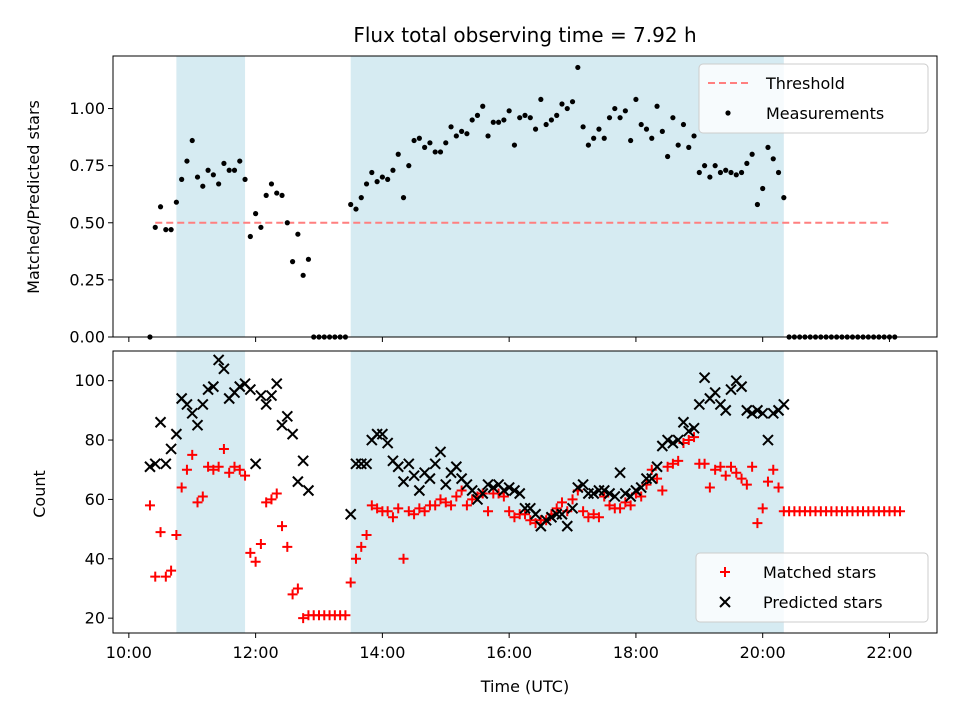  Describe the element at coordinates (256, 652) in the screenshot. I see `x-tick-label: 12:00` at that location.